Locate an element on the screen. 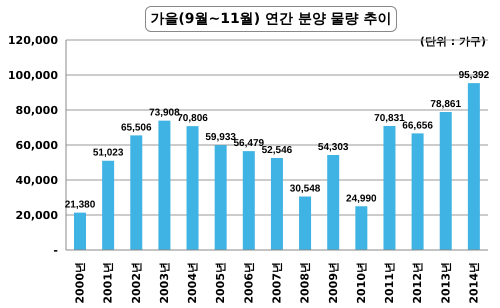  y-tick-label: 100,000 is located at coordinates (33, 75).